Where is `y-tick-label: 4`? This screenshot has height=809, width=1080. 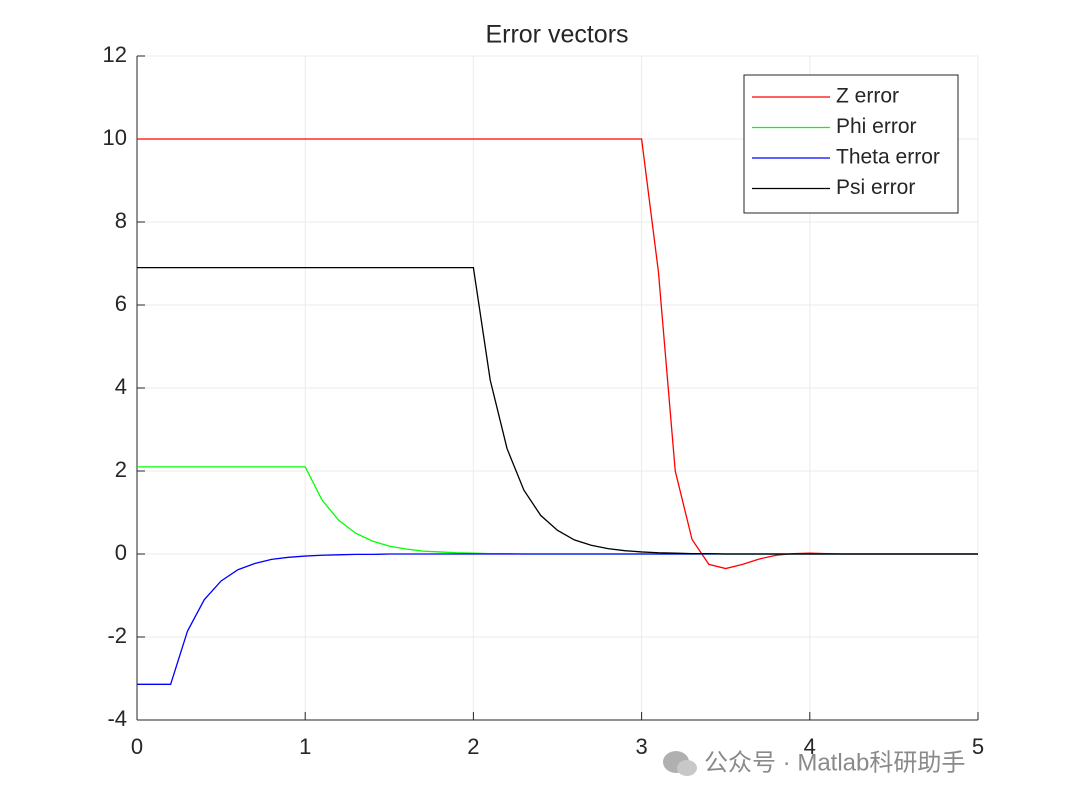 y-tick-label: 4 is located at coordinates (121, 386).